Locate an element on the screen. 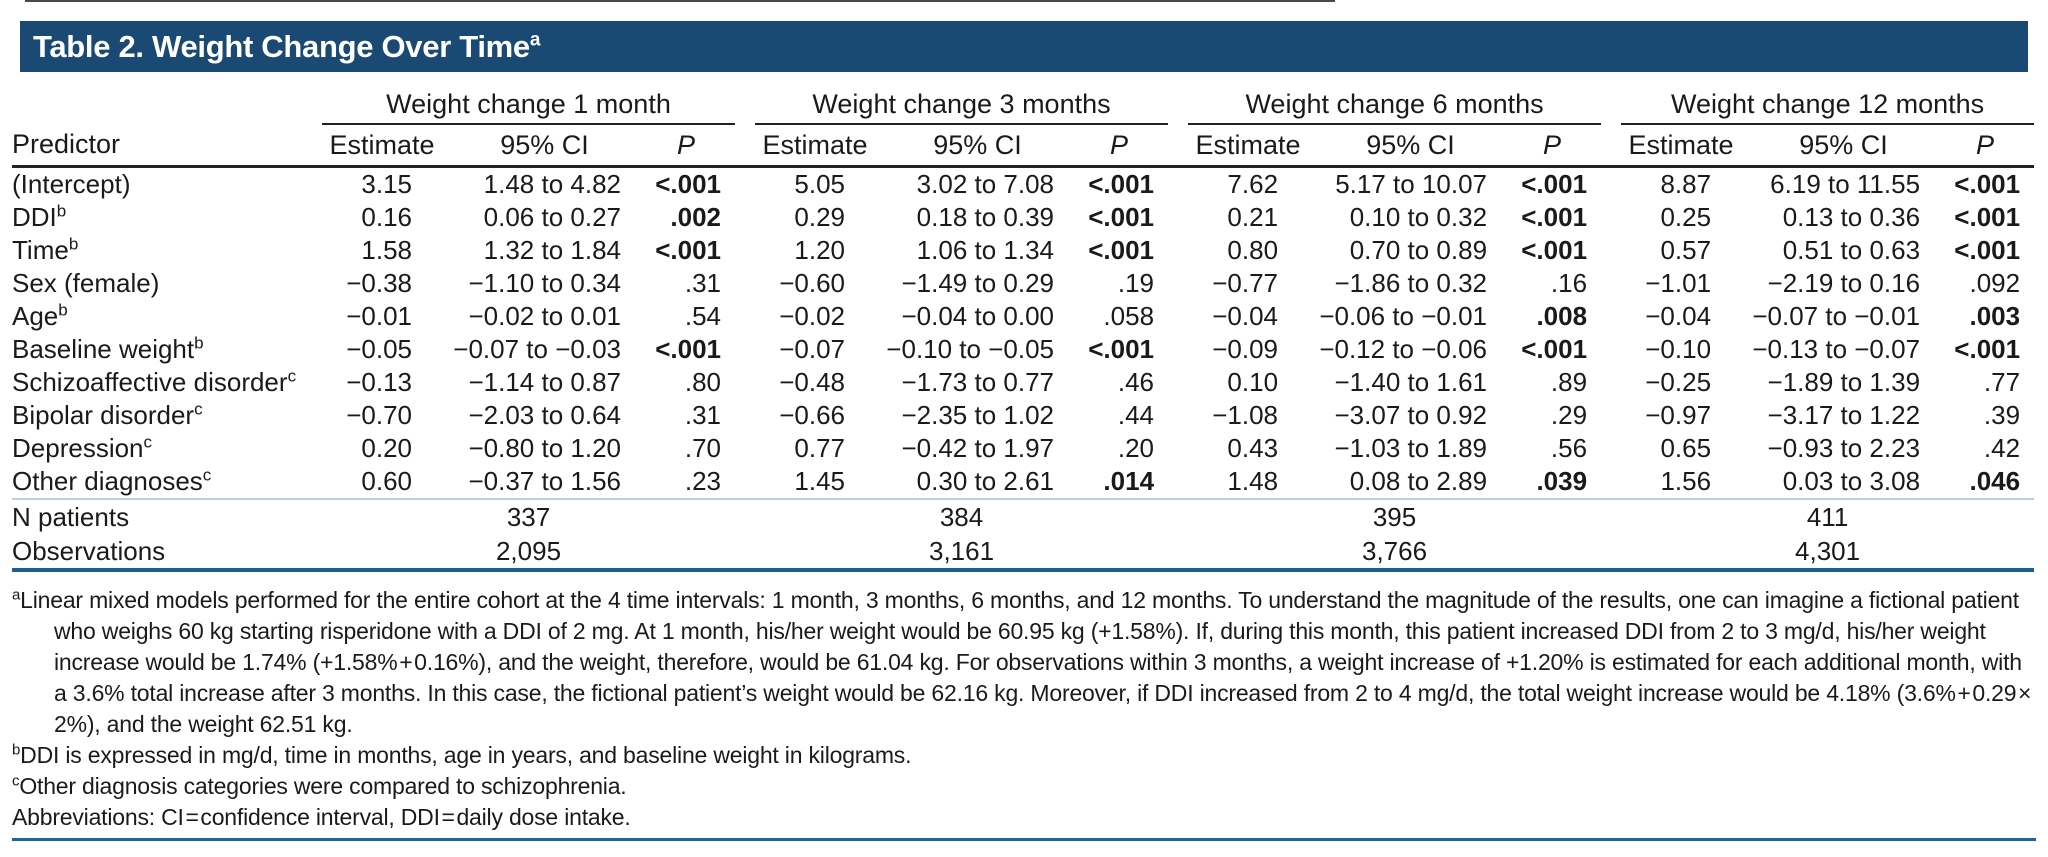 The image size is (2048, 857). ci-cell: −3.07 to 0.92 is located at coordinates (1411, 415).